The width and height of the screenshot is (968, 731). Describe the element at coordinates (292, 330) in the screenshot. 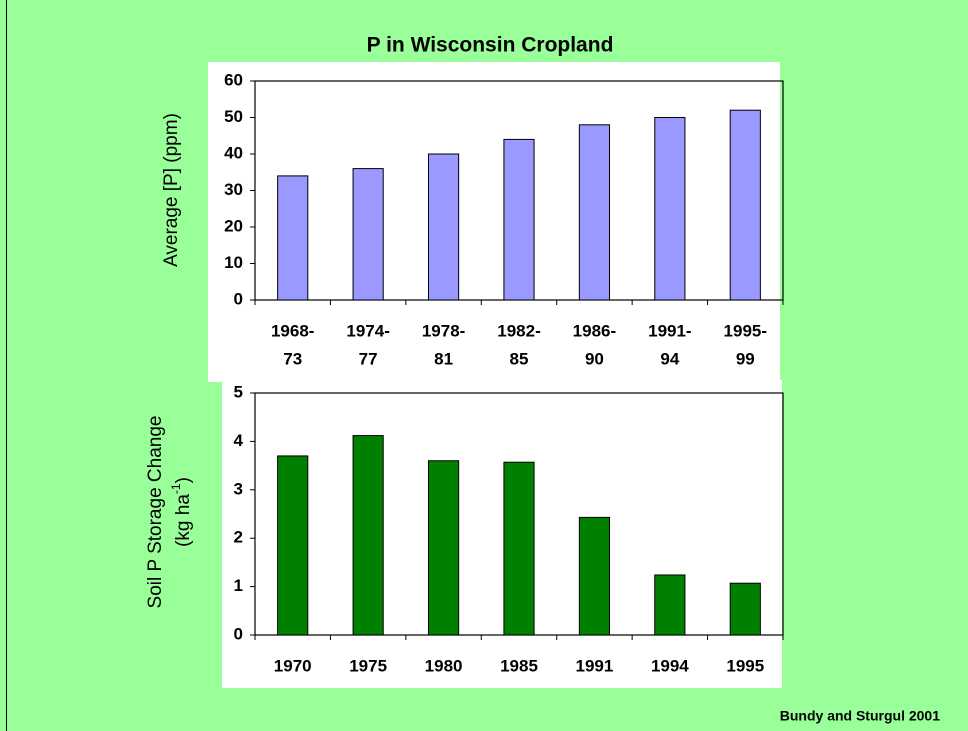

I see `x-tick-label: 1968-` at that location.